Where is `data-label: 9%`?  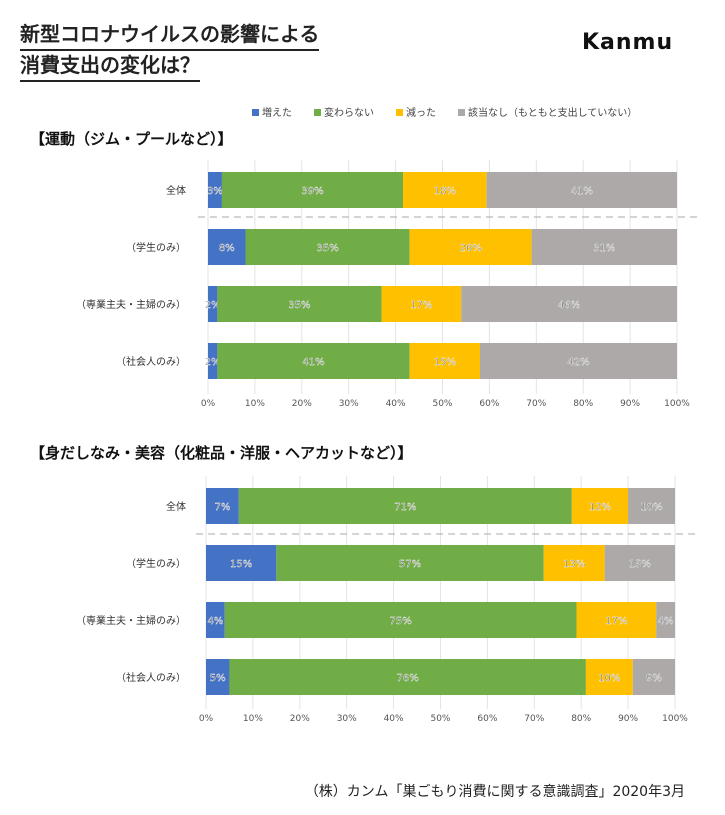 data-label: 9% is located at coordinates (654, 678).